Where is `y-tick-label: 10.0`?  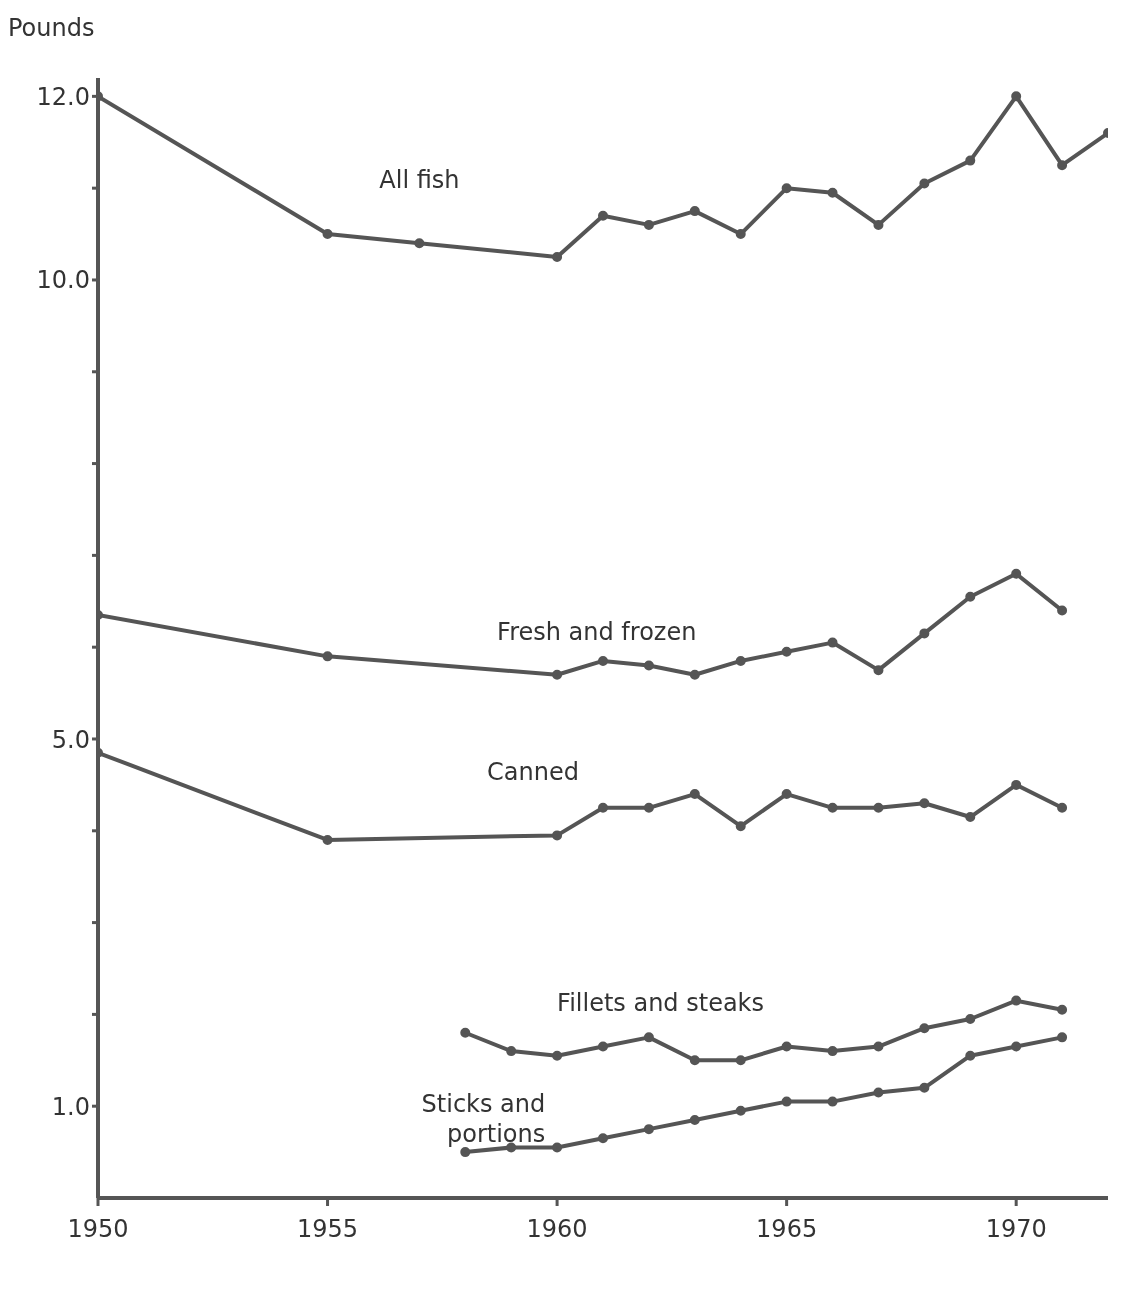 y-tick-label: 10.0 is located at coordinates (63, 280).